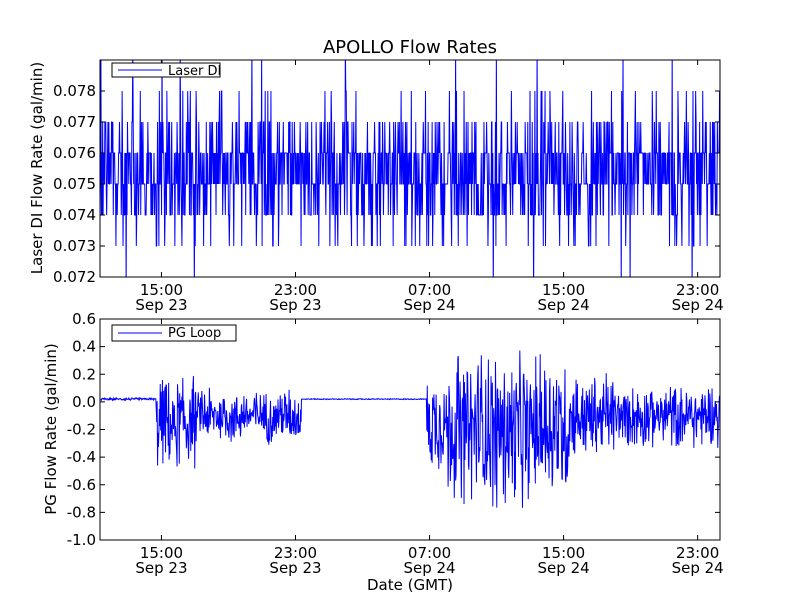 The image size is (800, 600). What do you see at coordinates (194, 71) in the screenshot?
I see `laser-di-legend-label: Laser DI` at bounding box center [194, 71].